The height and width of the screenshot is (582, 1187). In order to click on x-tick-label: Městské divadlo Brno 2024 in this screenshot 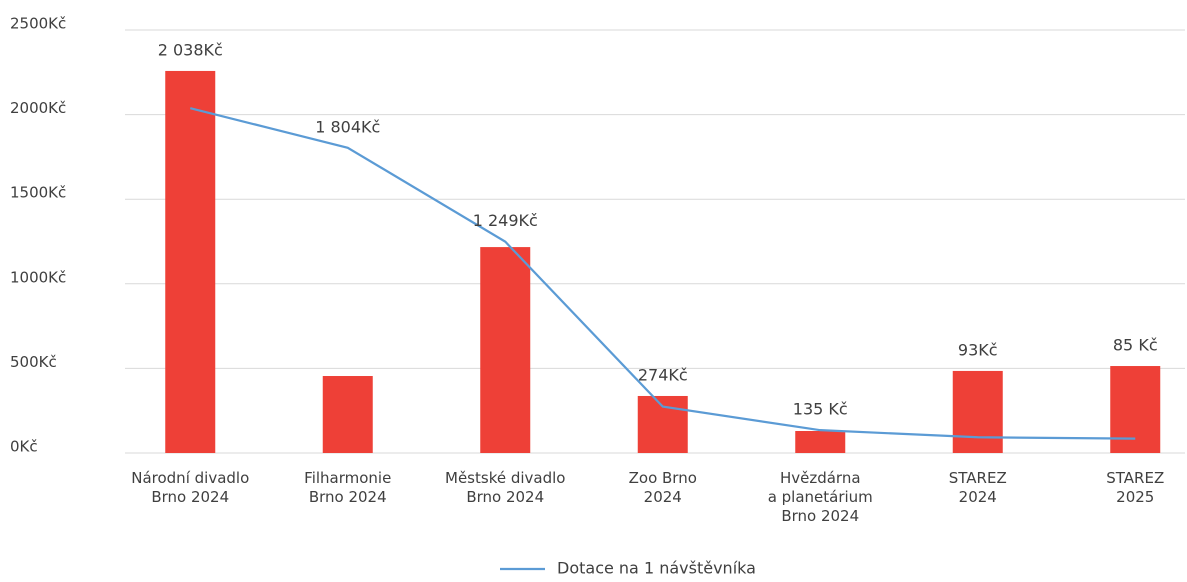, I will do `click(505, 487)`.